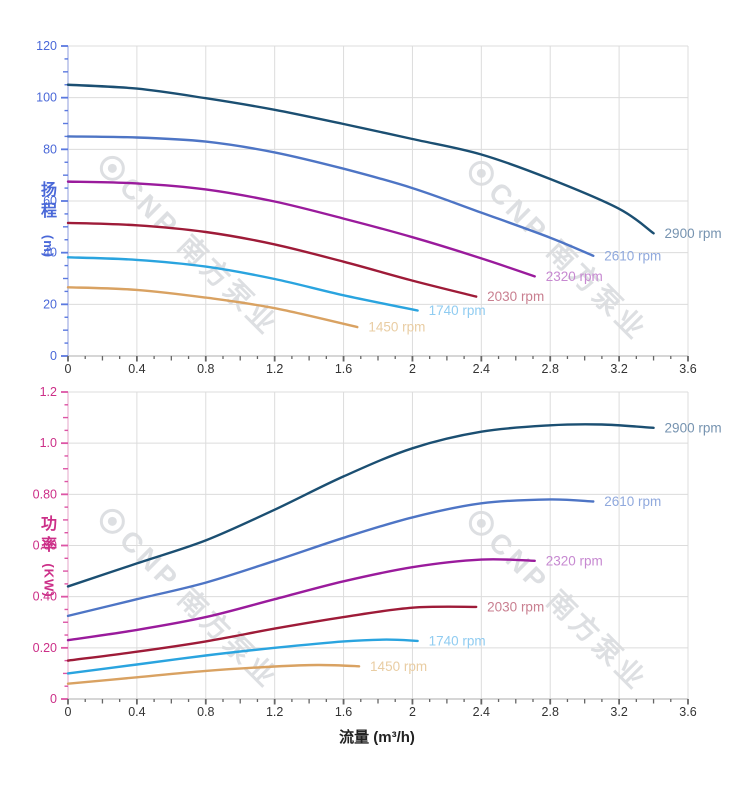 The height and width of the screenshot is (797, 752). I want to click on head-axis-unit: (m), so click(49, 246).